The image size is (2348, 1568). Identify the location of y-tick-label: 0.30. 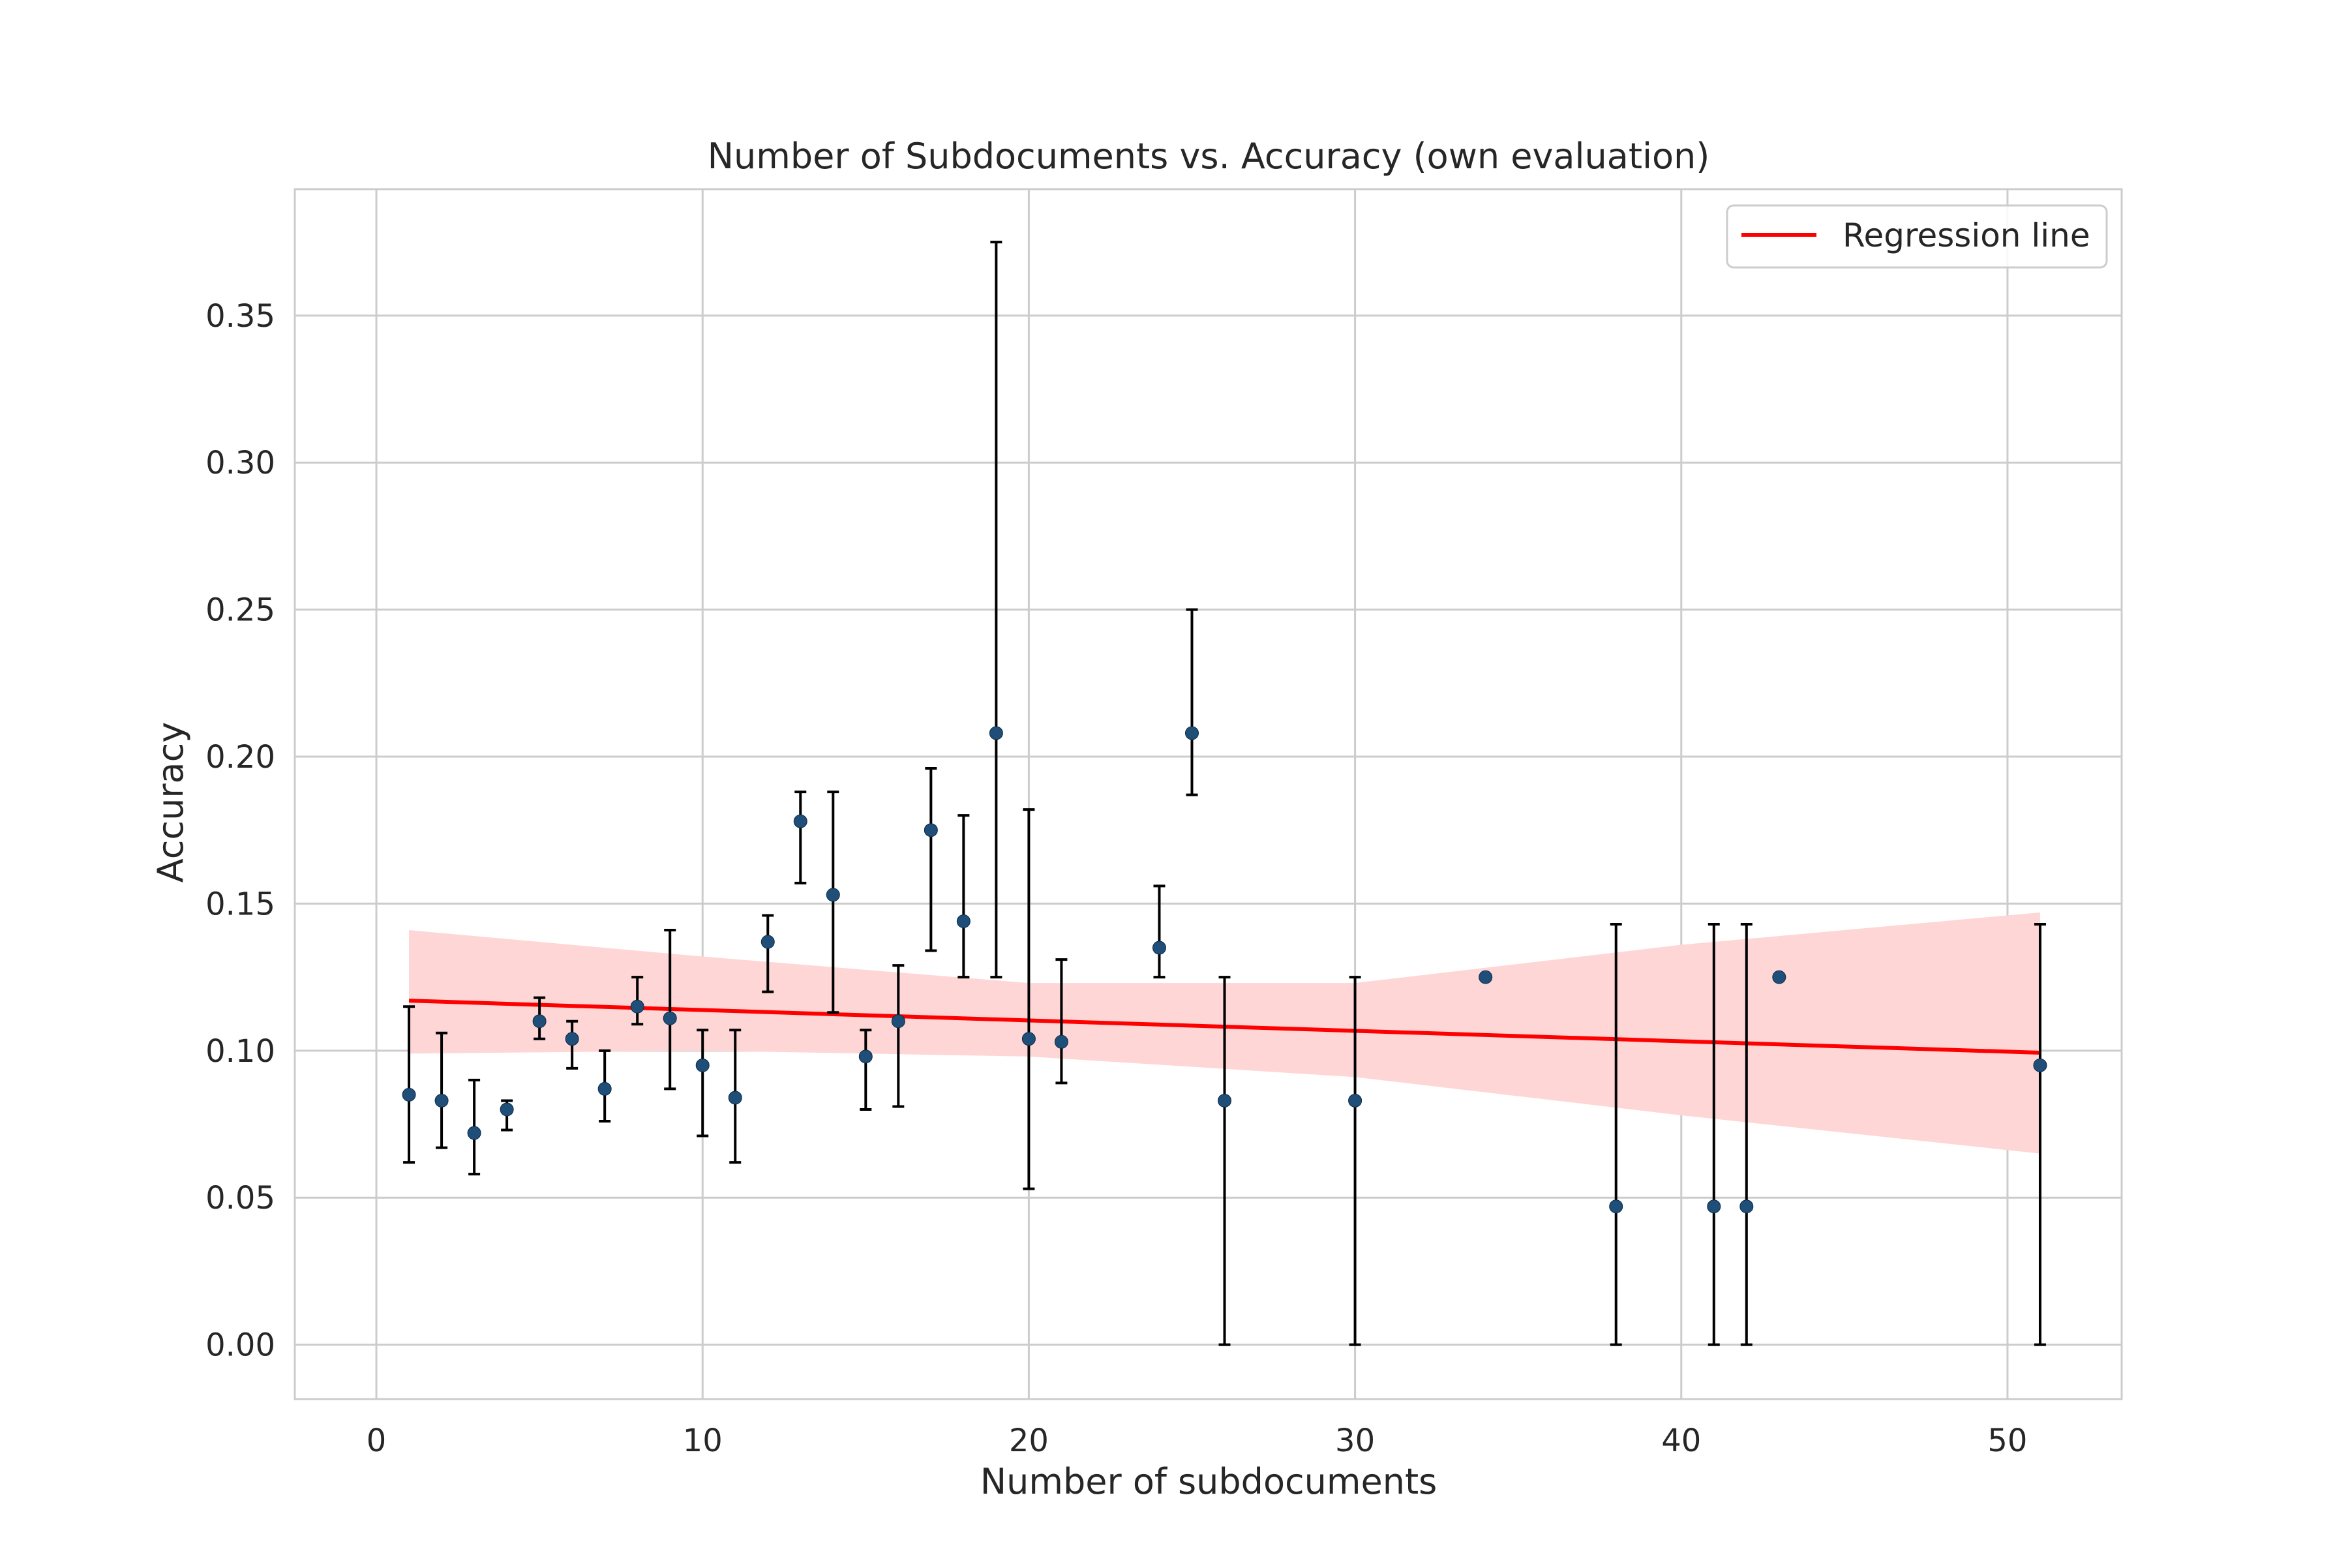
(240, 463).